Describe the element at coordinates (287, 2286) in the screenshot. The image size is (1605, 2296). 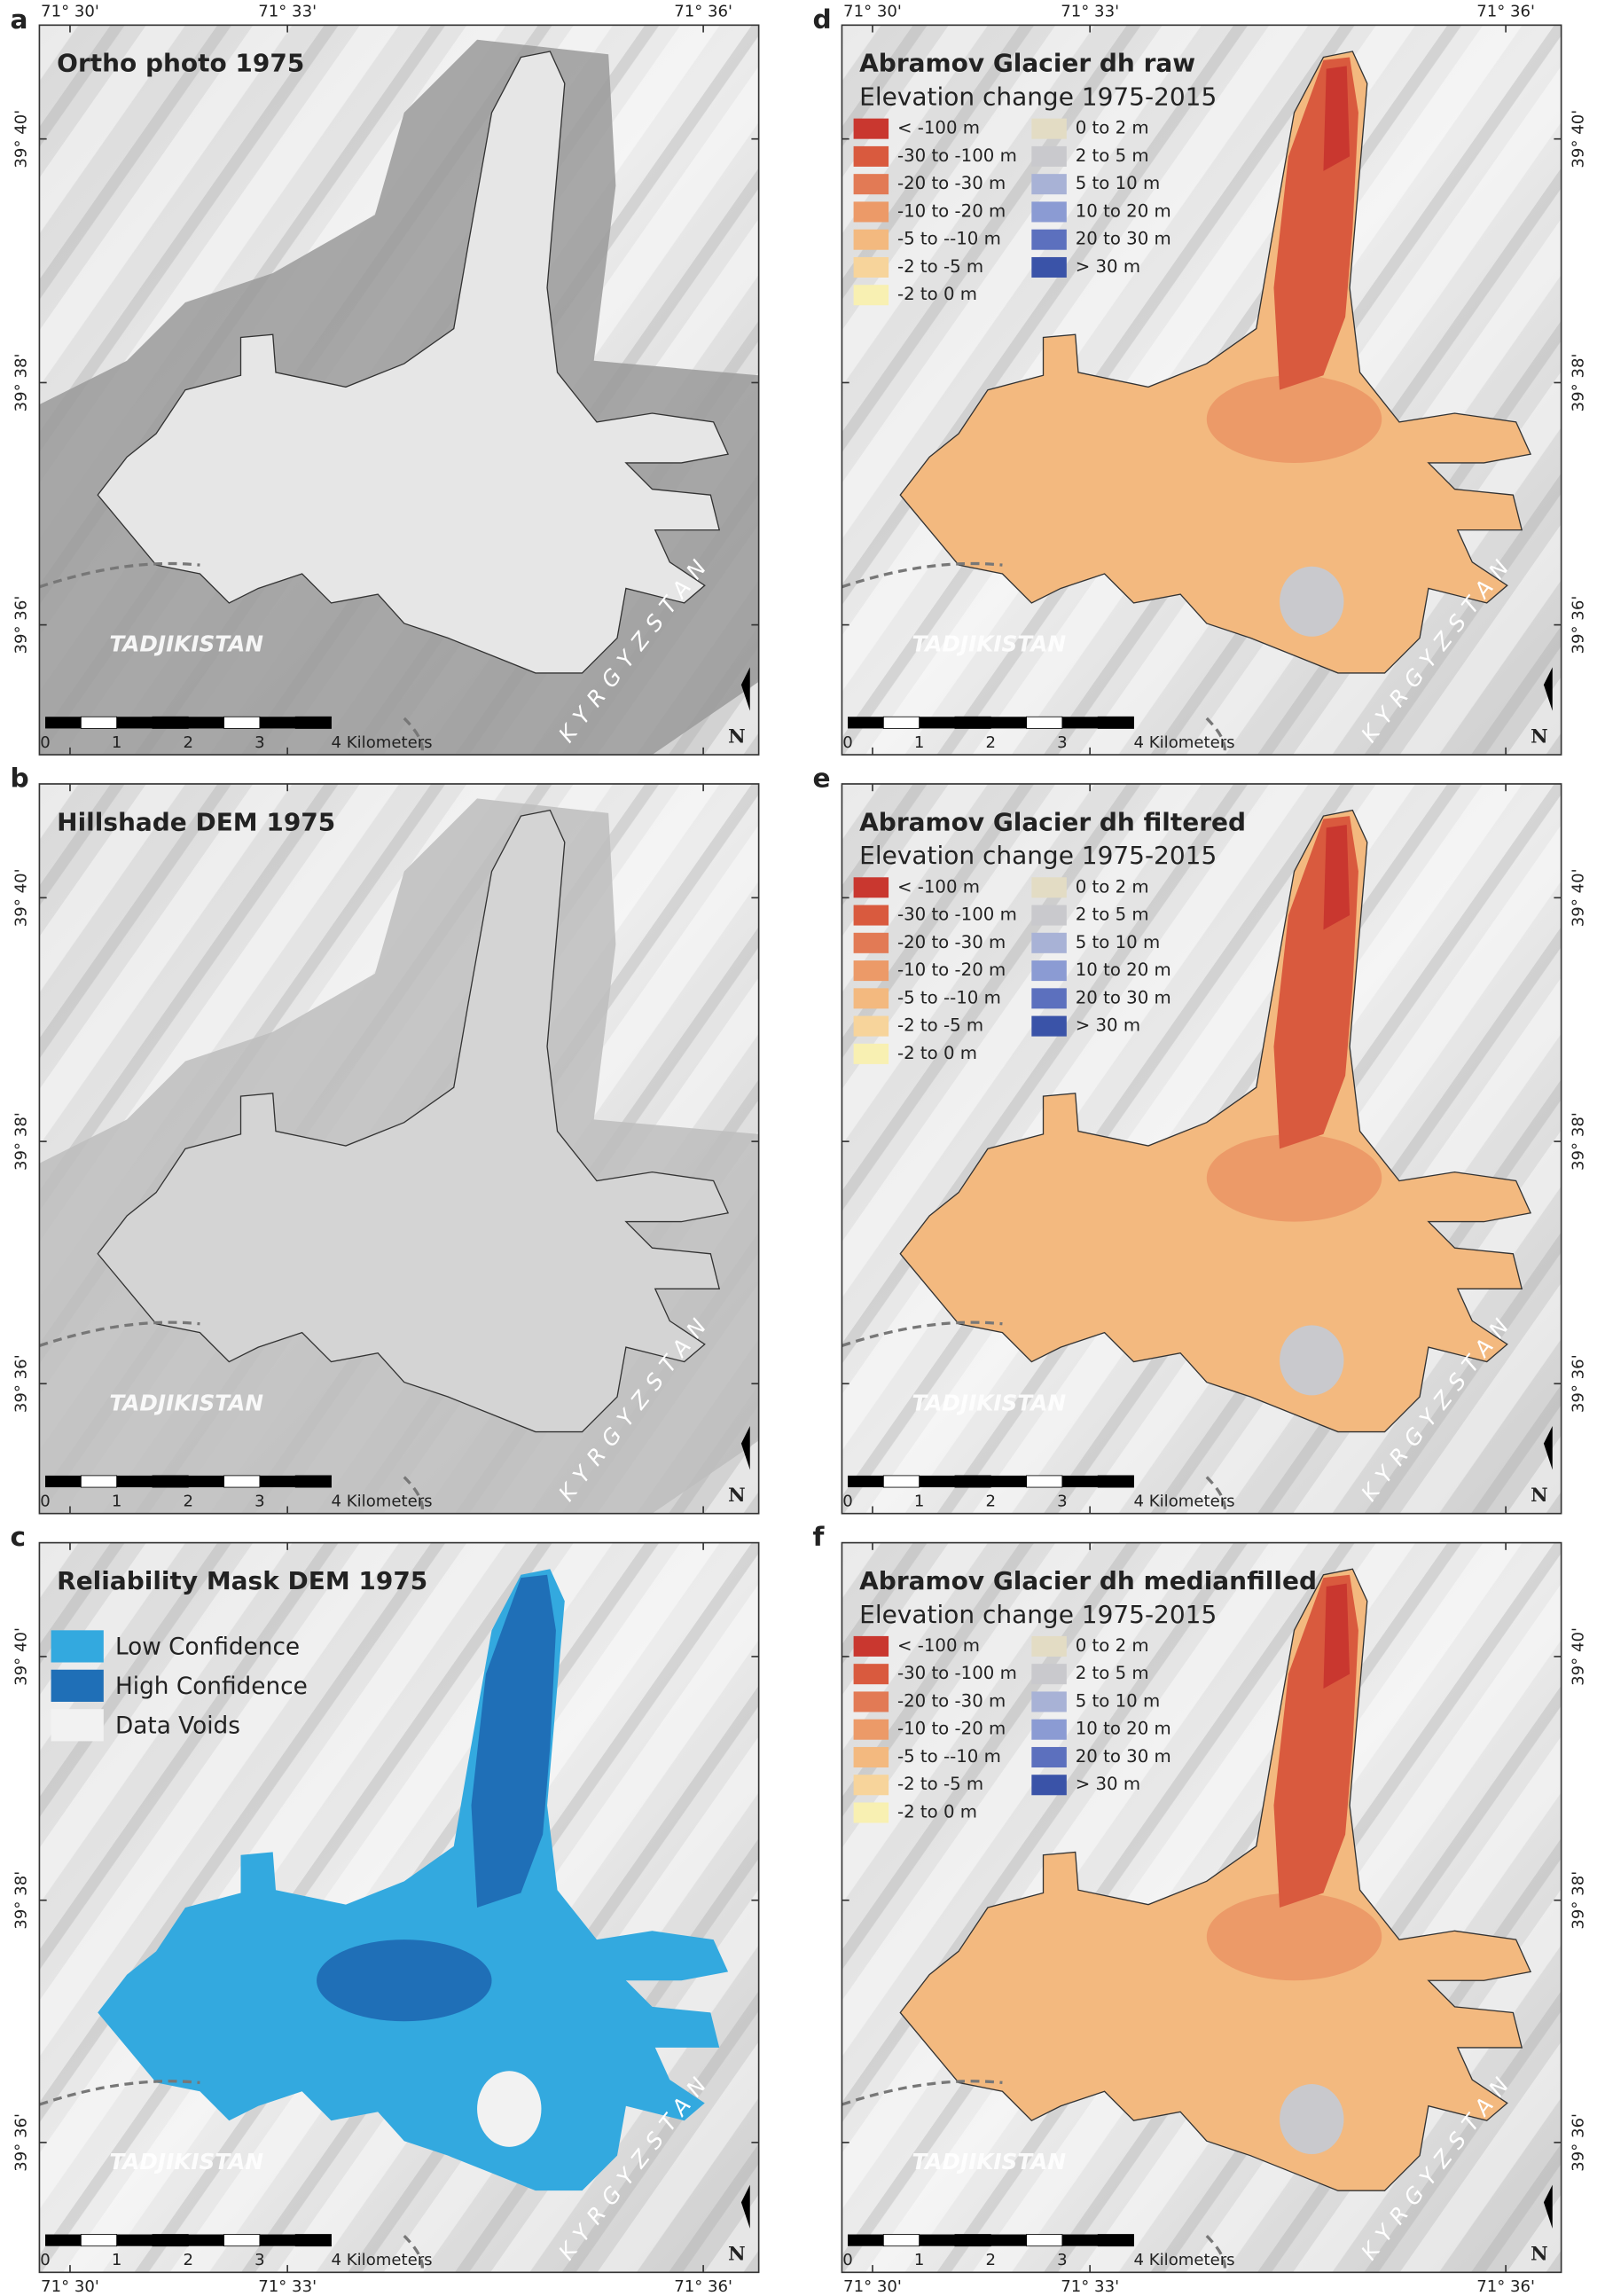
I see `longitude-label: 71° 33'` at that location.